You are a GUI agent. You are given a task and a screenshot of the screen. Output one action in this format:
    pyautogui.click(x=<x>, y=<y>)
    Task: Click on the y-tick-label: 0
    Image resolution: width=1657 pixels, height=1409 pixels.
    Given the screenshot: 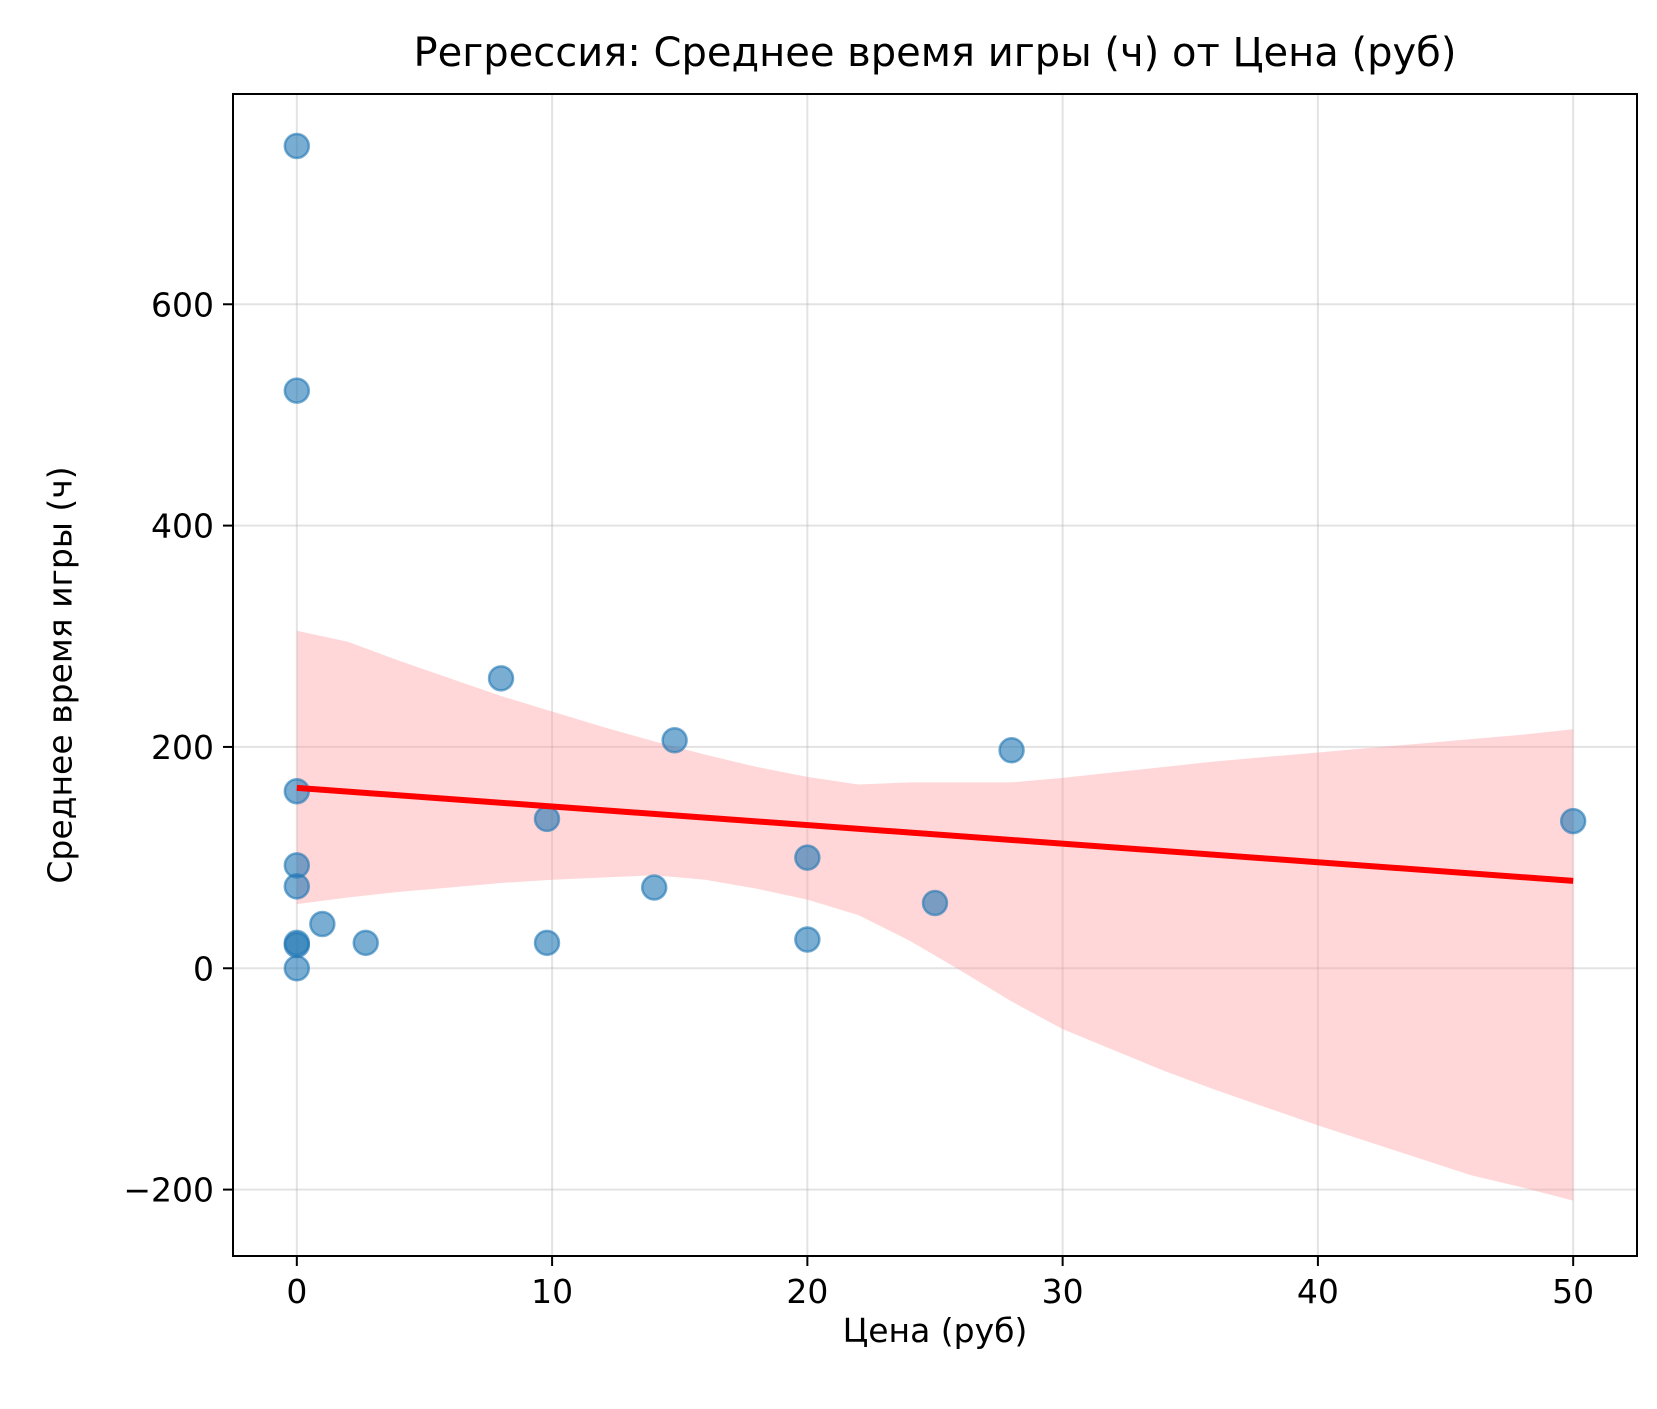 What is the action you would take?
    pyautogui.click(x=203, y=968)
    